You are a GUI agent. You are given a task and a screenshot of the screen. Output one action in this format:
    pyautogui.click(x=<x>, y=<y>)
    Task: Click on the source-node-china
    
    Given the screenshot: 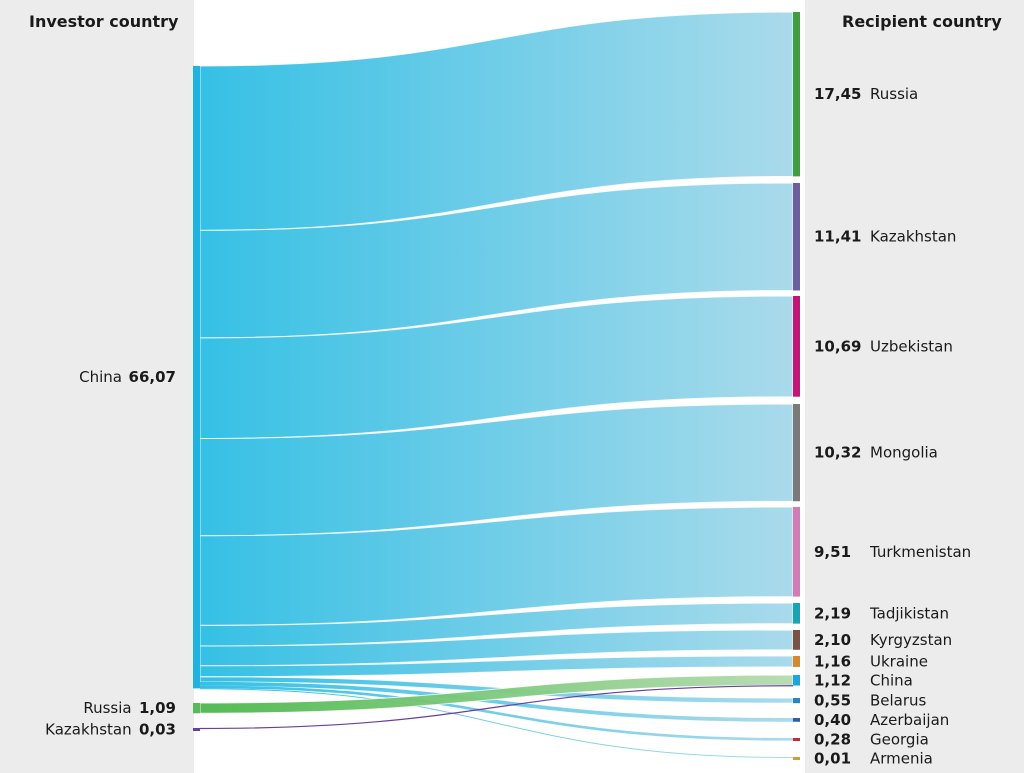 What is the action you would take?
    pyautogui.click(x=196, y=377)
    